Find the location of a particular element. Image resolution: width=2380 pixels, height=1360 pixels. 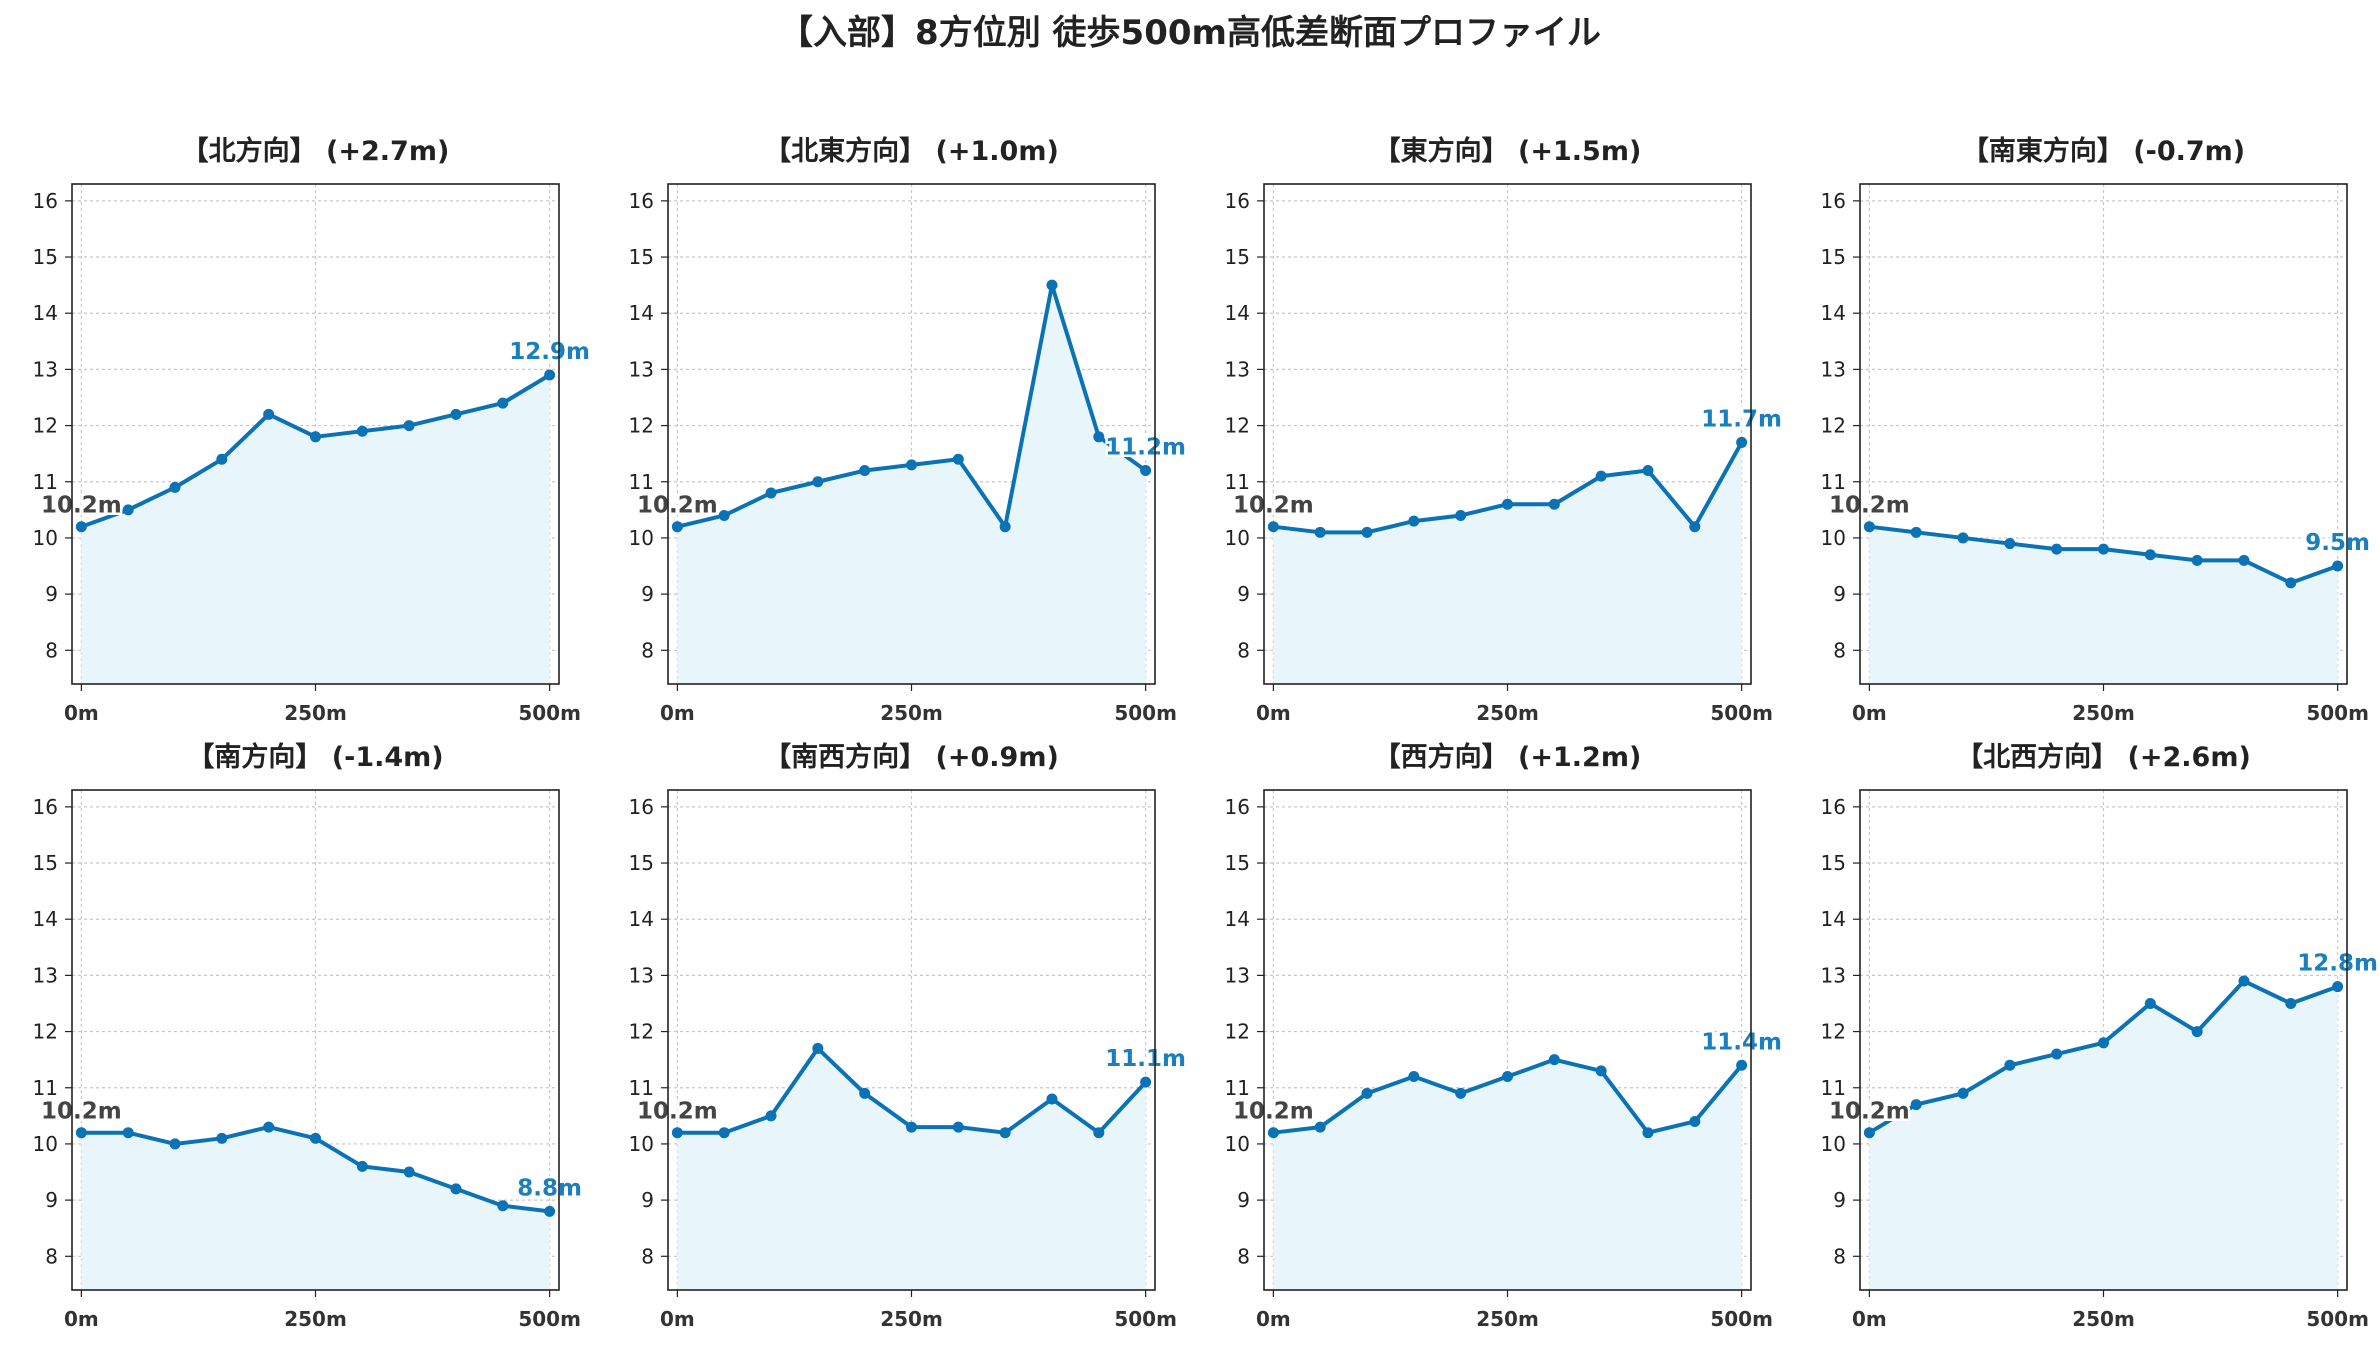

start-elevation-label: 10.2m is located at coordinates (81, 1112).